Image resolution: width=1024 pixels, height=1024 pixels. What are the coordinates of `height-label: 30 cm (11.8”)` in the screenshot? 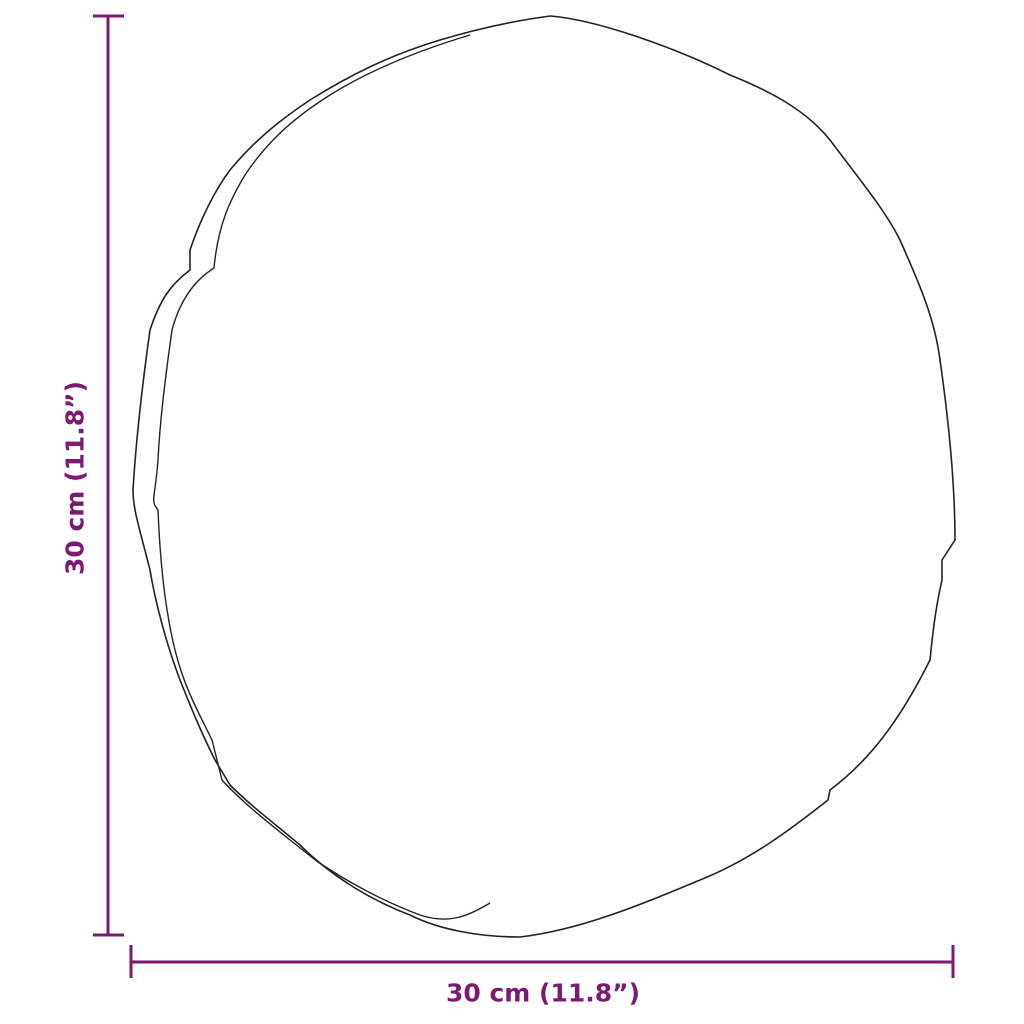 It's located at (75, 478).